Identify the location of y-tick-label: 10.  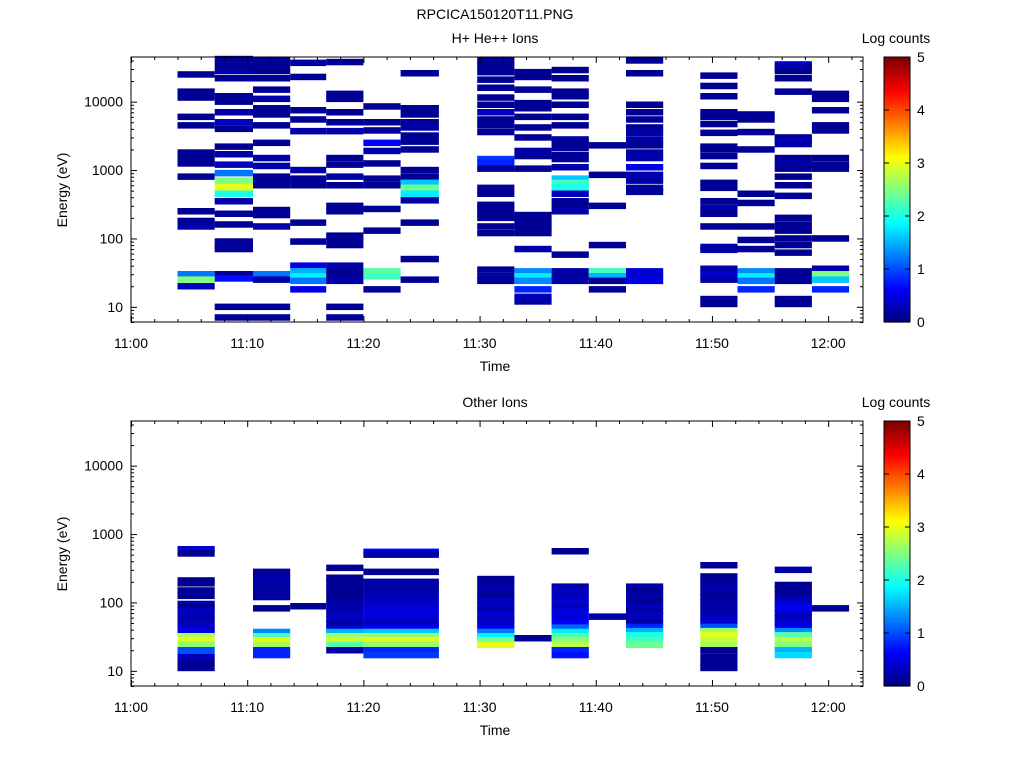
(115, 671).